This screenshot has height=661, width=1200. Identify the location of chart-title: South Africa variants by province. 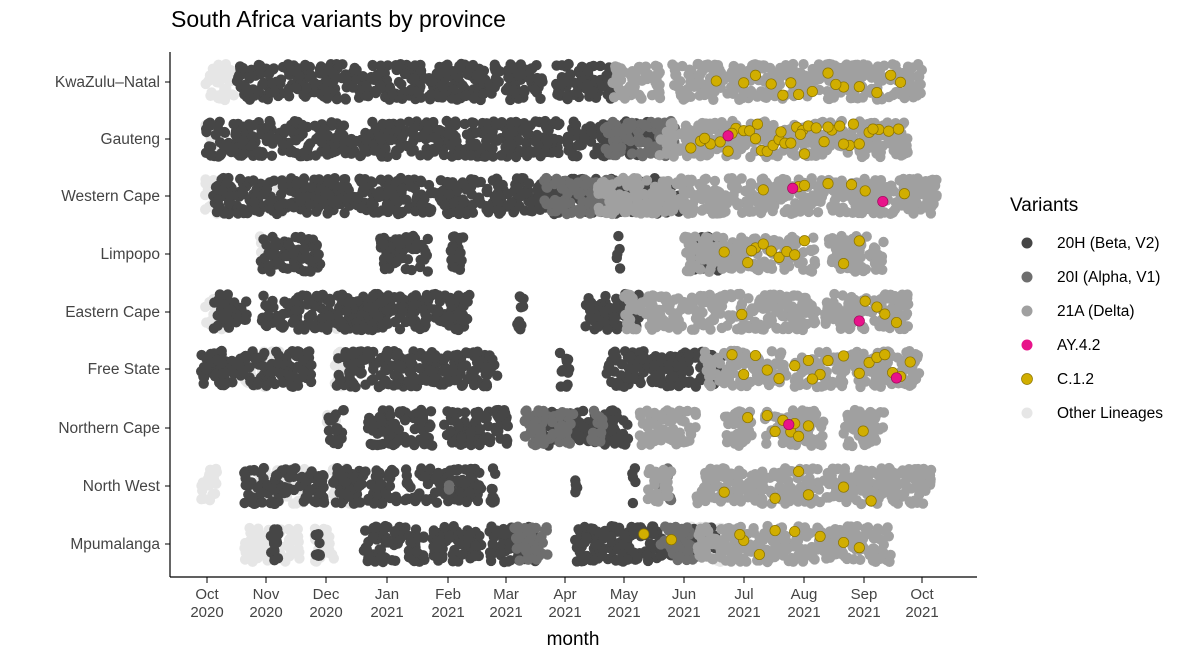
(338, 19).